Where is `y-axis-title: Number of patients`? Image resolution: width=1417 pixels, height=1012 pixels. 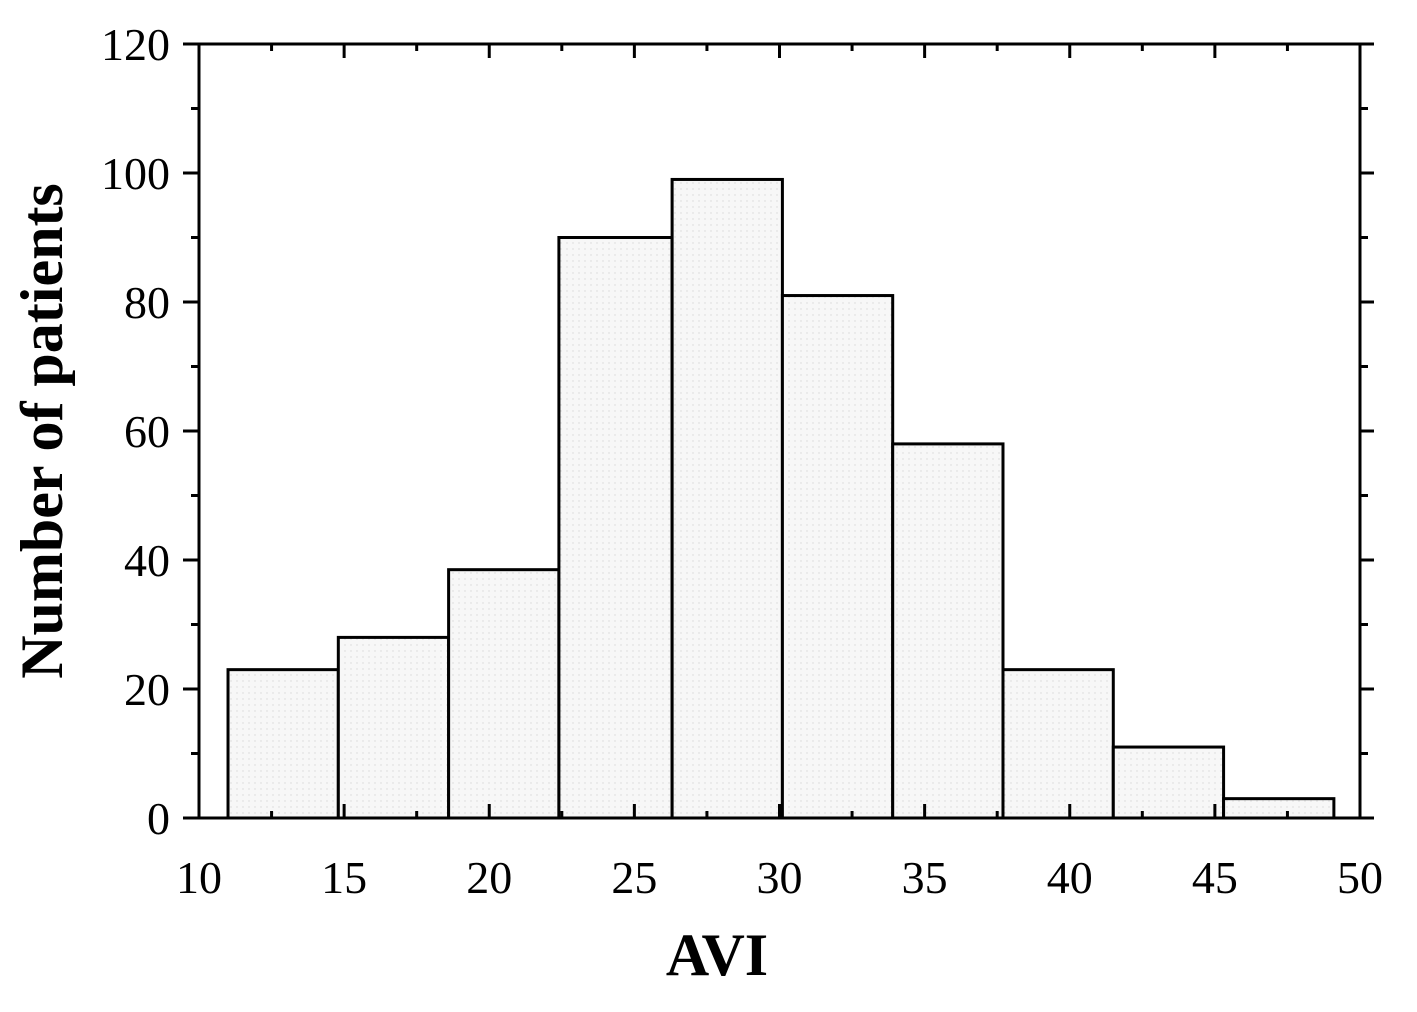 y-axis-title: Number of patients is located at coordinates (42, 431).